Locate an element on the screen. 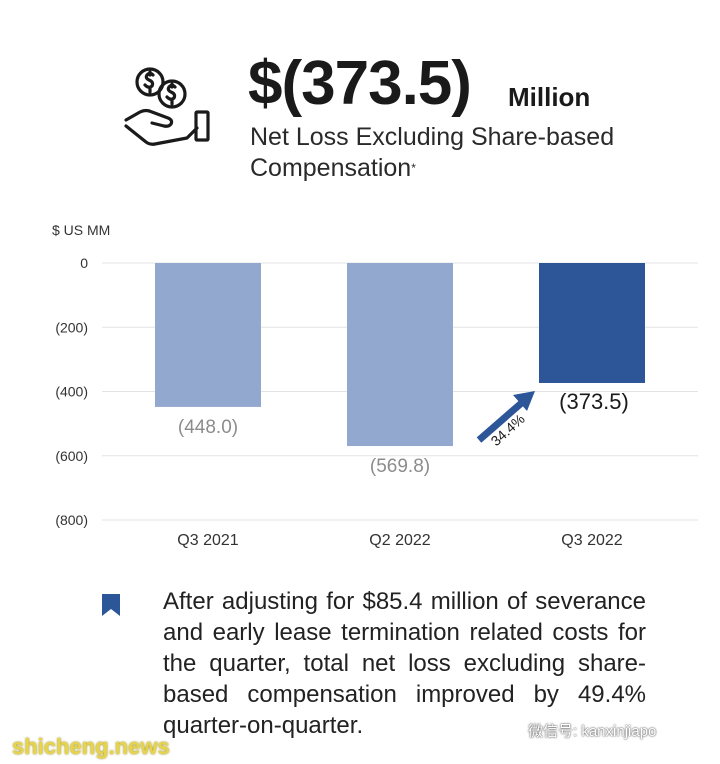  y-tick-label: (200) is located at coordinates (71, 327).